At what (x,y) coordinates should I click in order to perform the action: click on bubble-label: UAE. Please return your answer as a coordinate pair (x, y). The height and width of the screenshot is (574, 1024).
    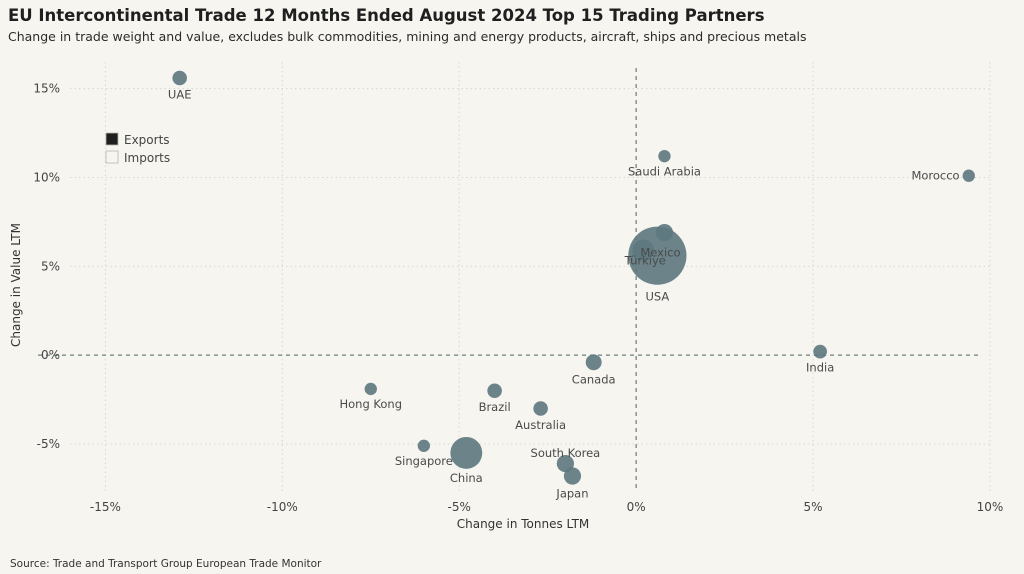
    Looking at the image, I should click on (180, 94).